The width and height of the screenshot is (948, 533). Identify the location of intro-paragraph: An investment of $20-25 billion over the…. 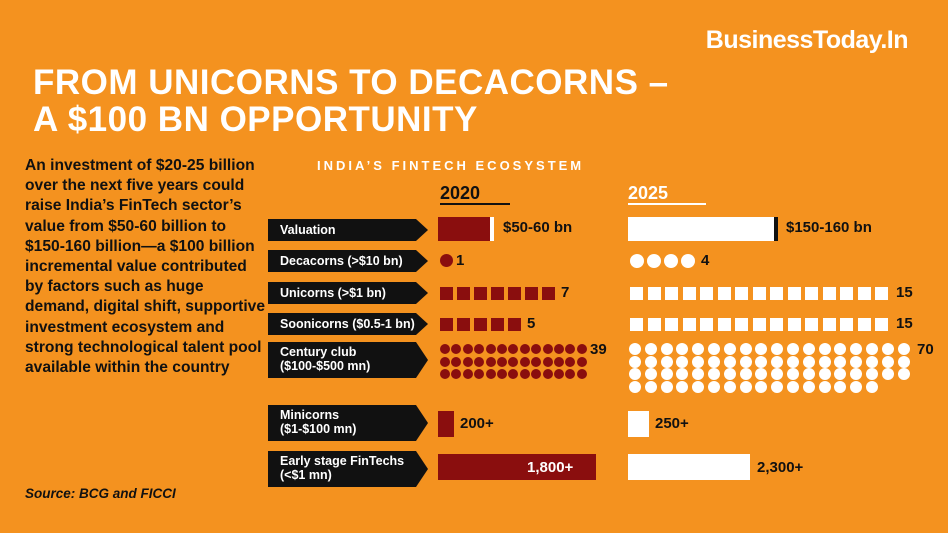
(145, 267).